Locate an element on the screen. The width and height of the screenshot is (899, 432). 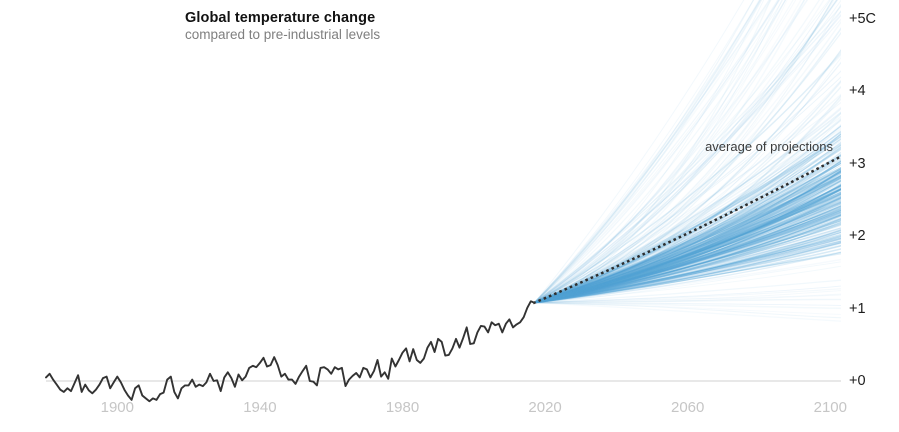
observed-line is located at coordinates (290, 351).